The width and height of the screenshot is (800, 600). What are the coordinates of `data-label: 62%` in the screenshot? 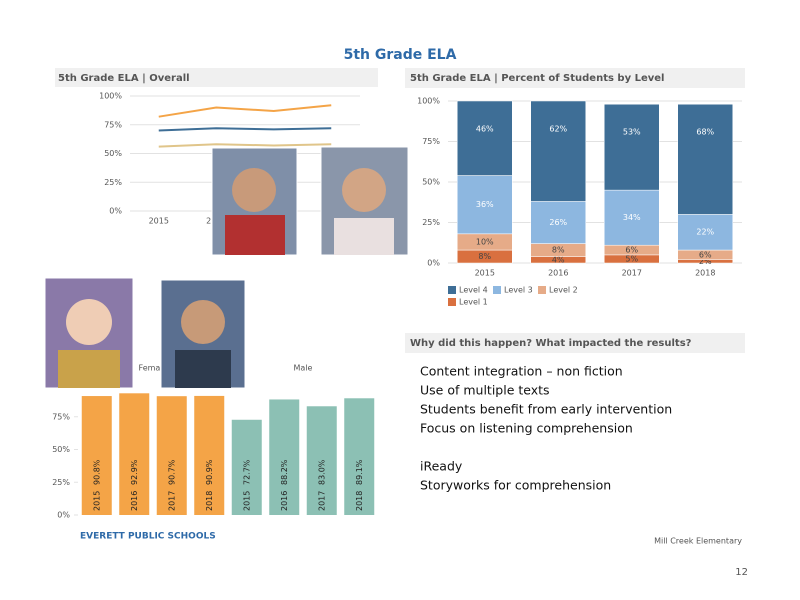 It's located at (558, 129).